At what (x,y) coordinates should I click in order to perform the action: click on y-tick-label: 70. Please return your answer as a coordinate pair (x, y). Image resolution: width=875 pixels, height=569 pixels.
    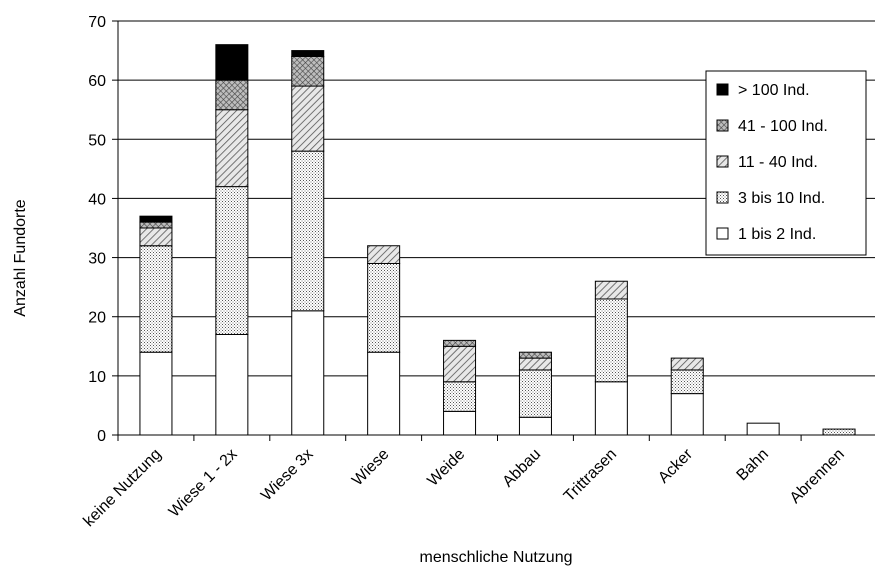
    Looking at the image, I should click on (97, 22).